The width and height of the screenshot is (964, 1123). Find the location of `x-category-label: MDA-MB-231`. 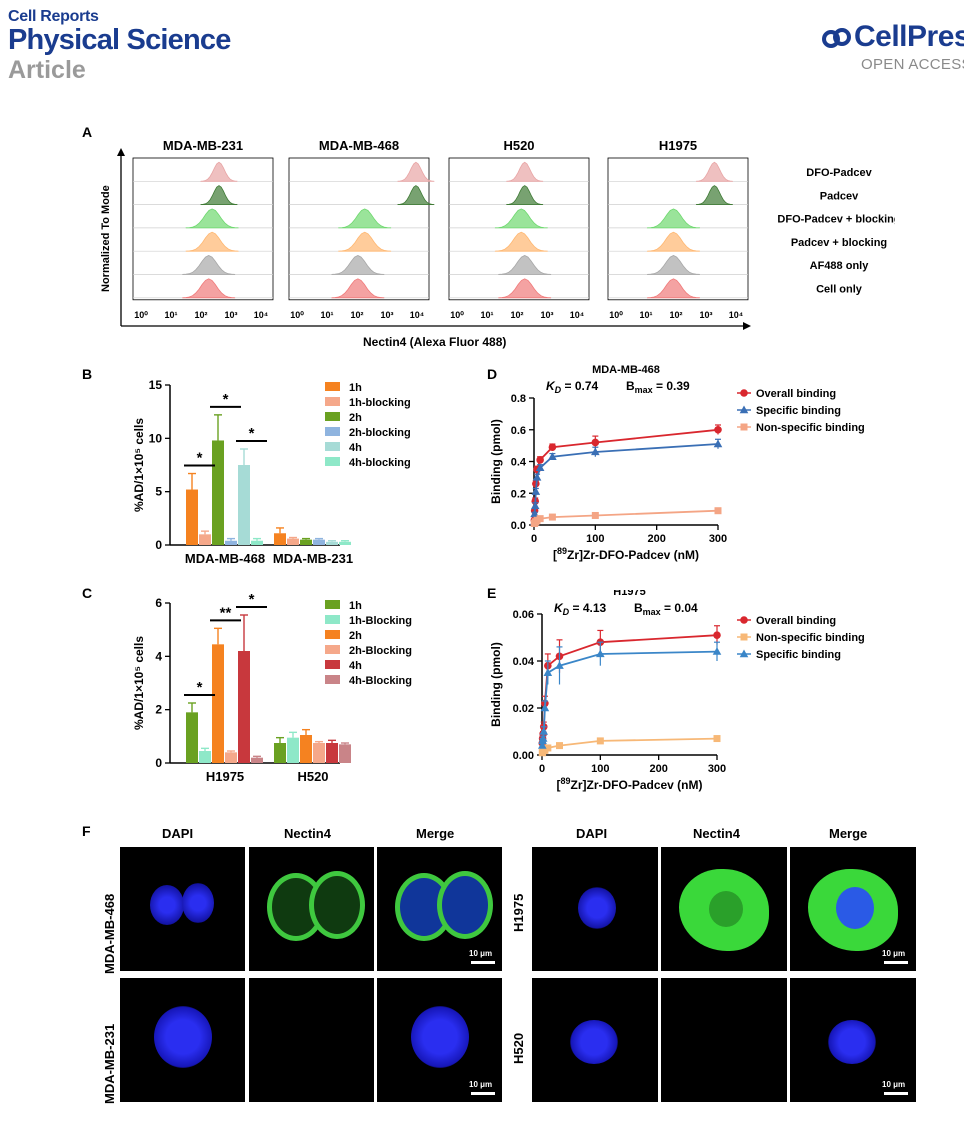

x-category-label: MDA-MB-231 is located at coordinates (313, 558).